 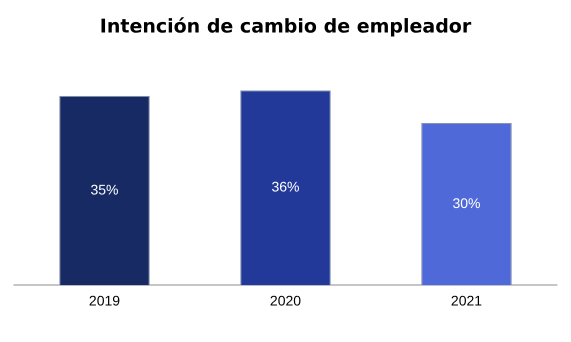 What do you see at coordinates (104, 300) in the screenshot?
I see `x-tick-label: 2019` at bounding box center [104, 300].